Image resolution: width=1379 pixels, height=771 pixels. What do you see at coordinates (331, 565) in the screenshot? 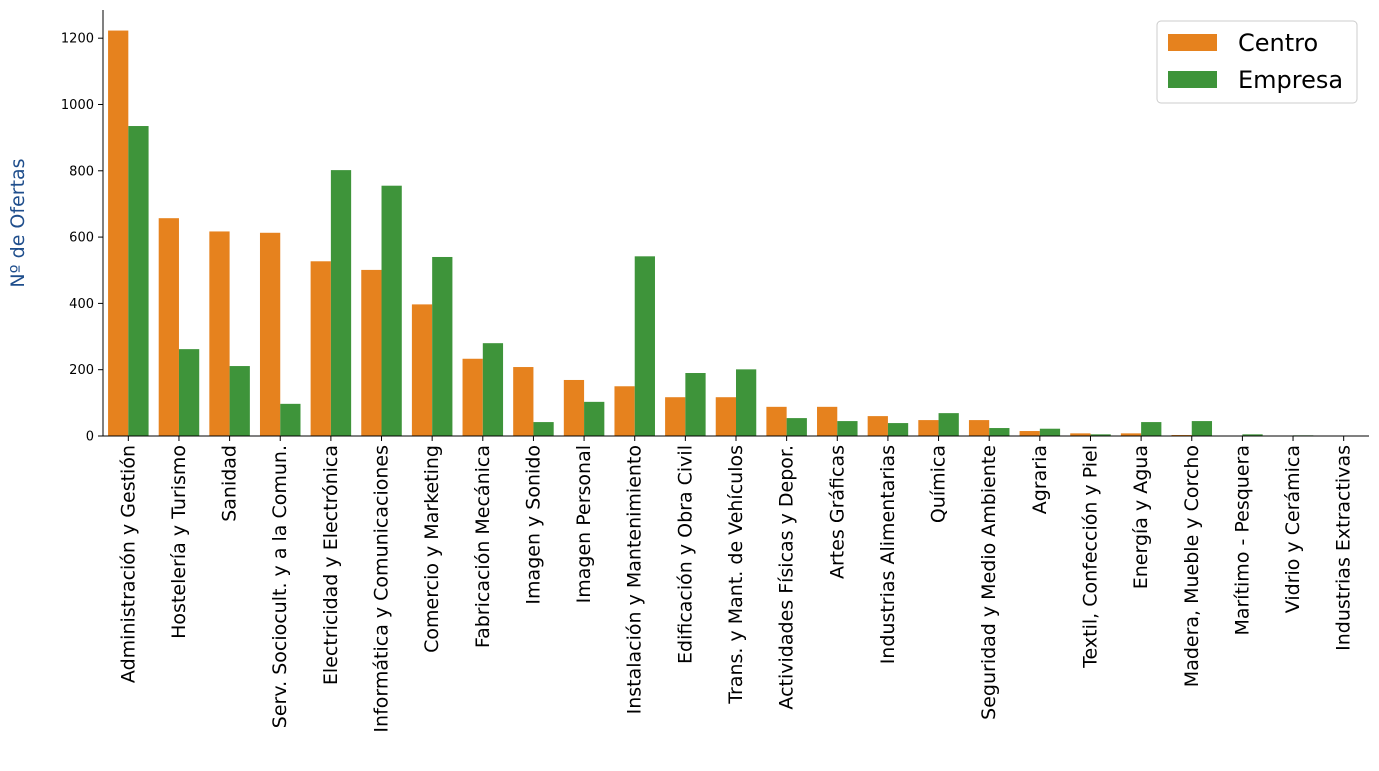
I see `x-tick-label-4: Electricidad y Electrónica` at bounding box center [331, 565].